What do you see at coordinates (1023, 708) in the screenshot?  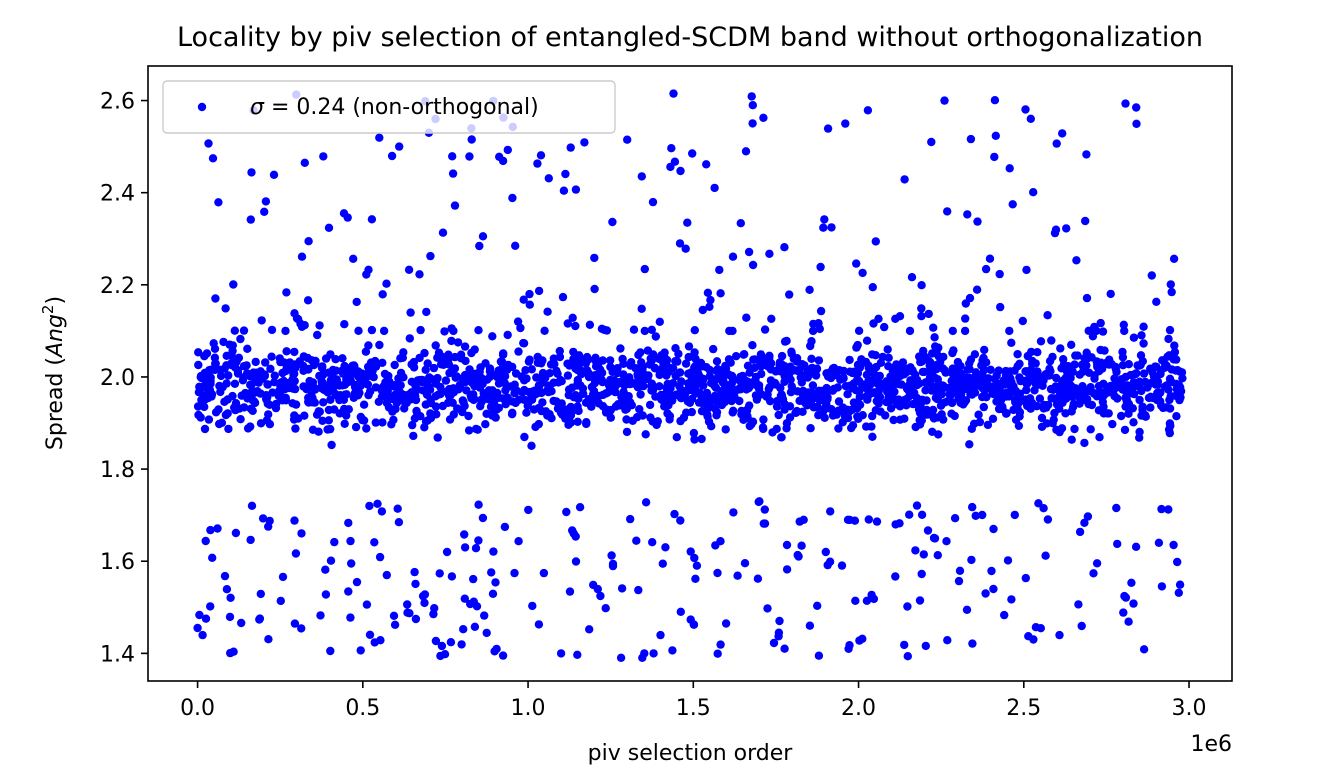 I see `x-tick-label: 2.5` at bounding box center [1023, 708].